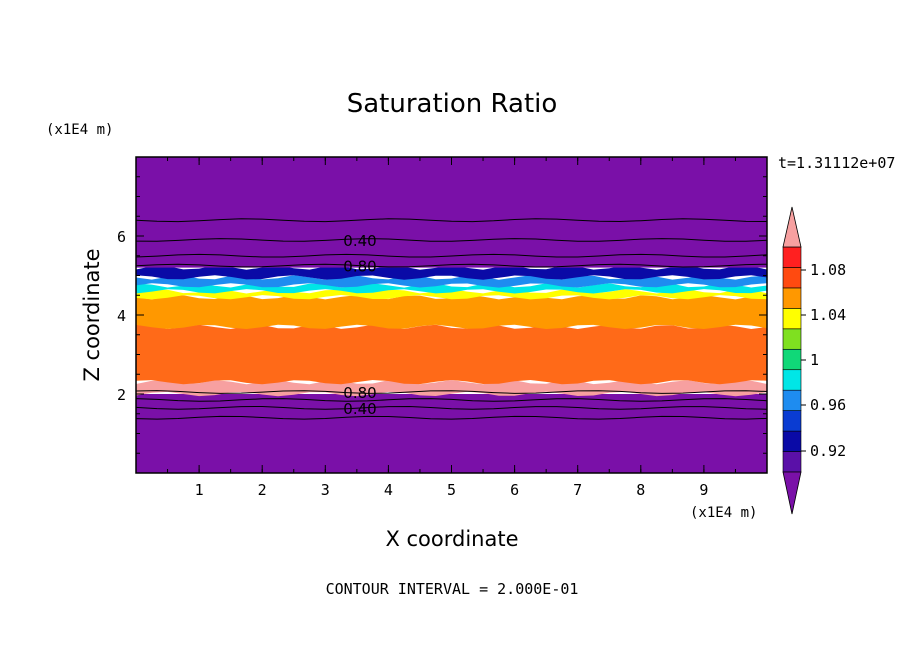 This screenshot has height=654, width=904. What do you see at coordinates (199, 490) in the screenshot?
I see `x-tick-label: 1` at bounding box center [199, 490].